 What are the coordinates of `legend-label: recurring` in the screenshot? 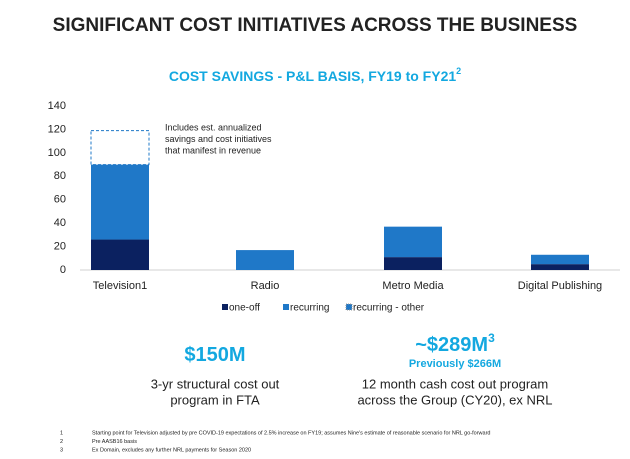 It's located at (309, 308).